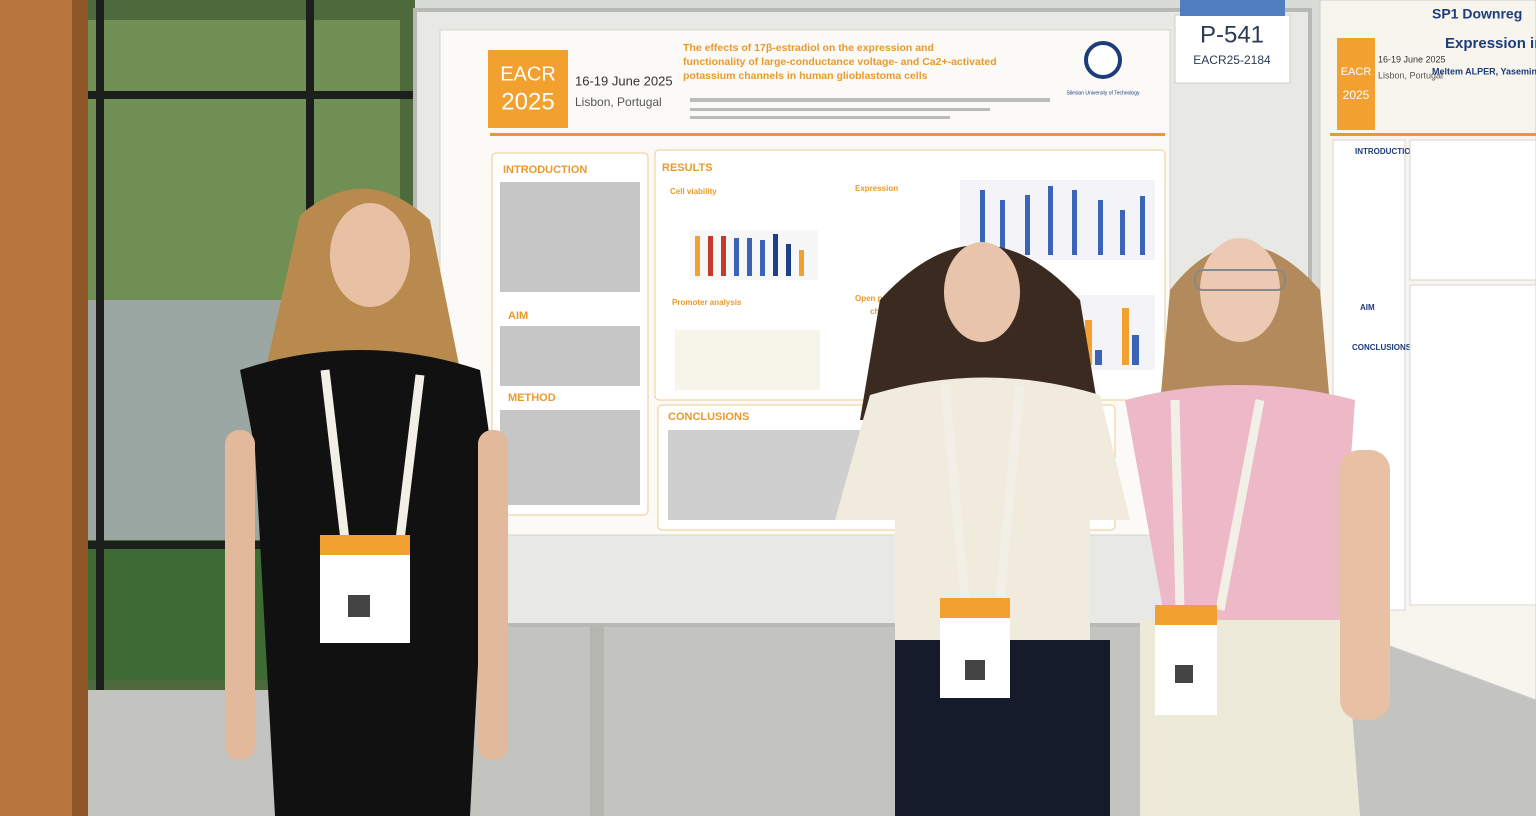 This screenshot has height=816, width=1536. Describe the element at coordinates (1103, 60) in the screenshot. I see `university-logo` at that location.